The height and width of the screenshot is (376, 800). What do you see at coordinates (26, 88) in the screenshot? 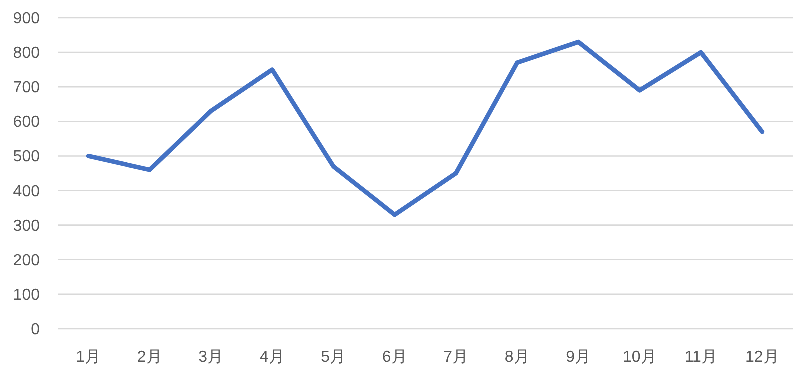
I see `y-tick-label: 700` at bounding box center [26, 88].